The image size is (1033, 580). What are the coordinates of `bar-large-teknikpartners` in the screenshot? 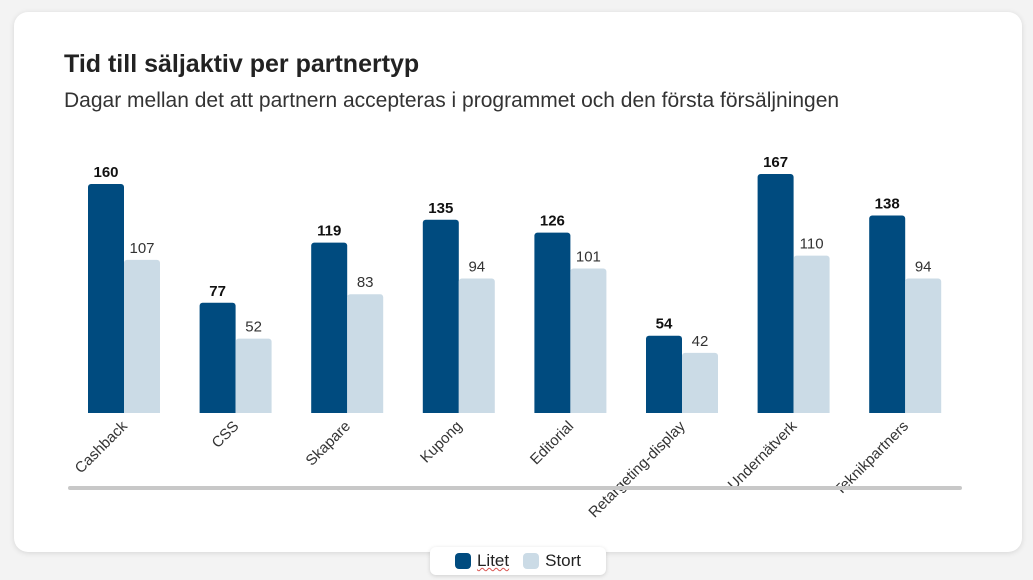 It's located at (923, 347).